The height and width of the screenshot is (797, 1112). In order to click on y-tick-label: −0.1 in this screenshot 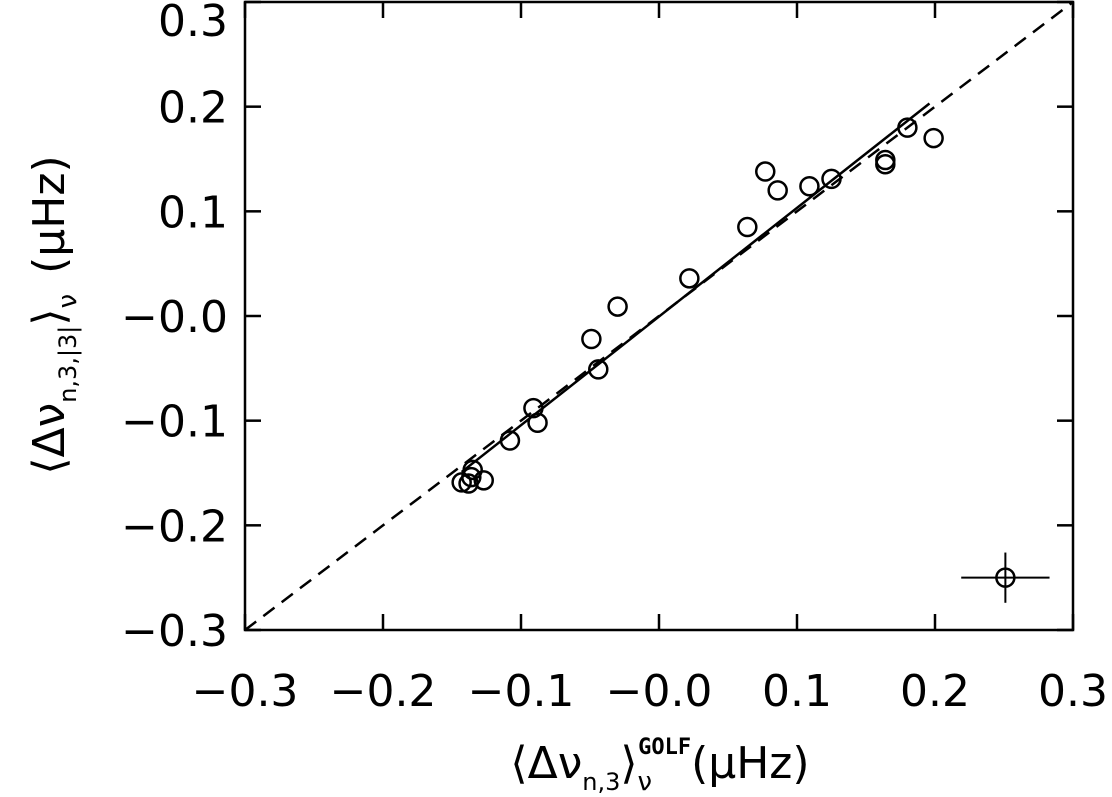, I will do `click(174, 422)`.